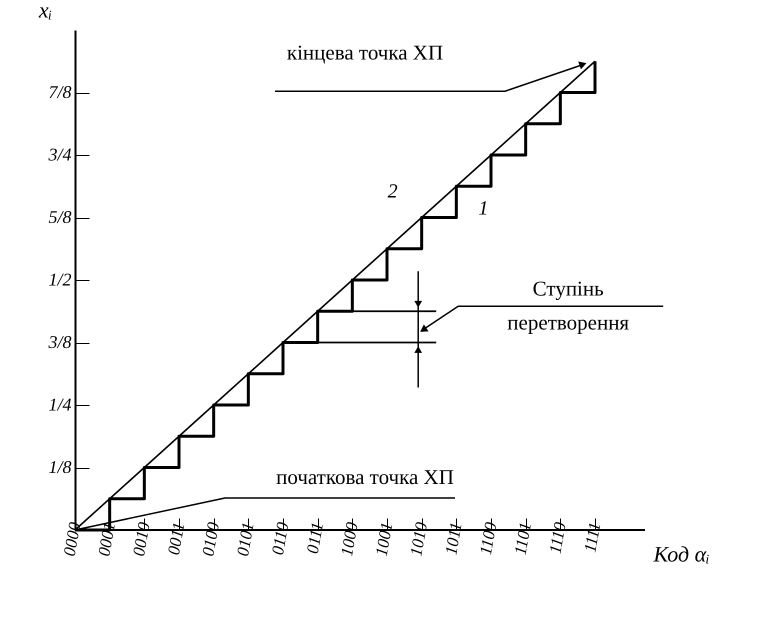 The height and width of the screenshot is (629, 784). I want to click on x-tick-label: 0011, so click(176, 538).